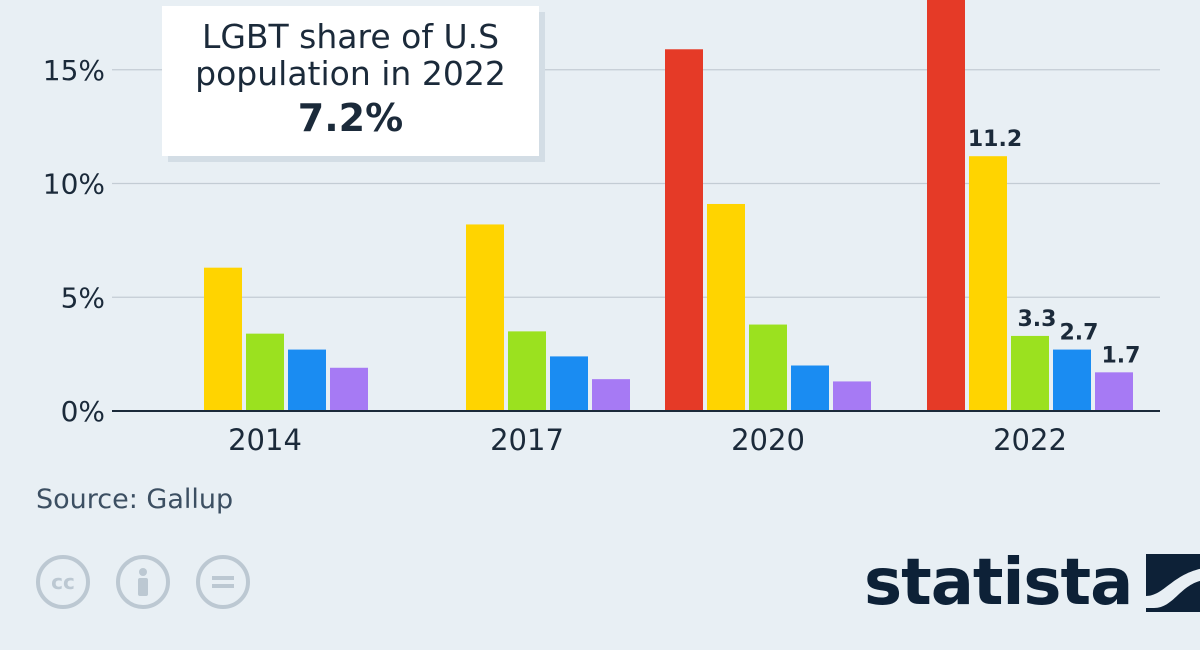 The image size is (1200, 650). I want to click on statista-mark-icon, so click(1173, 583).